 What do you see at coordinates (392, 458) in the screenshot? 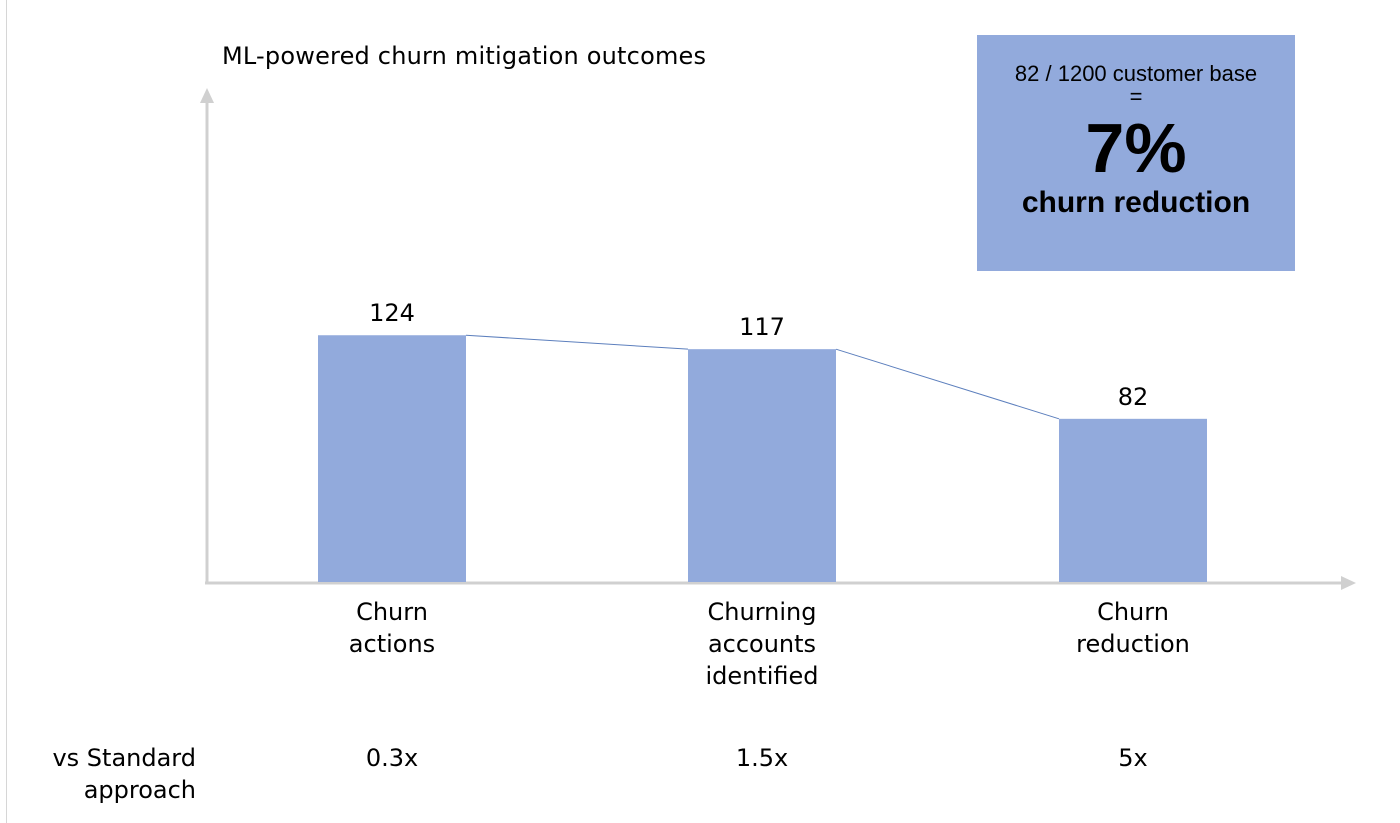
I see `bar-churn-actions` at bounding box center [392, 458].